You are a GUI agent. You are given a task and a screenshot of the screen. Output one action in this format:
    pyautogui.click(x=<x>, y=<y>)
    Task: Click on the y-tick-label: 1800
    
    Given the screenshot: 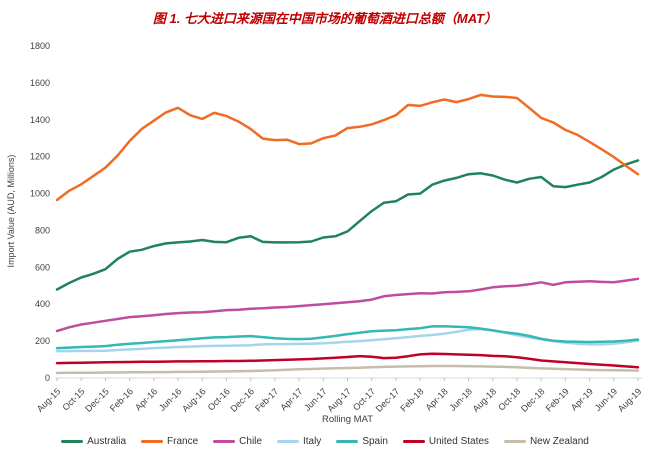 What is the action you would take?
    pyautogui.click(x=40, y=46)
    